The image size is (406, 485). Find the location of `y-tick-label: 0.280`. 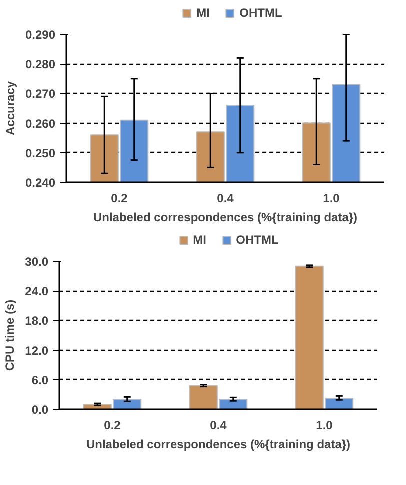

y-tick-label: 0.280 is located at coordinates (40, 65).